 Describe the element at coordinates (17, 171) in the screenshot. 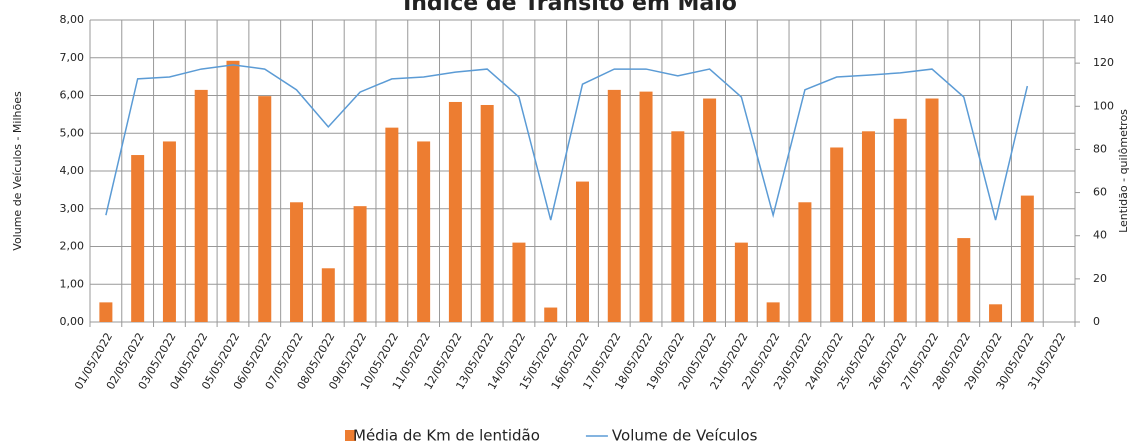

I see `y-axis-title: Volume de Veículos - Milhões` at that location.